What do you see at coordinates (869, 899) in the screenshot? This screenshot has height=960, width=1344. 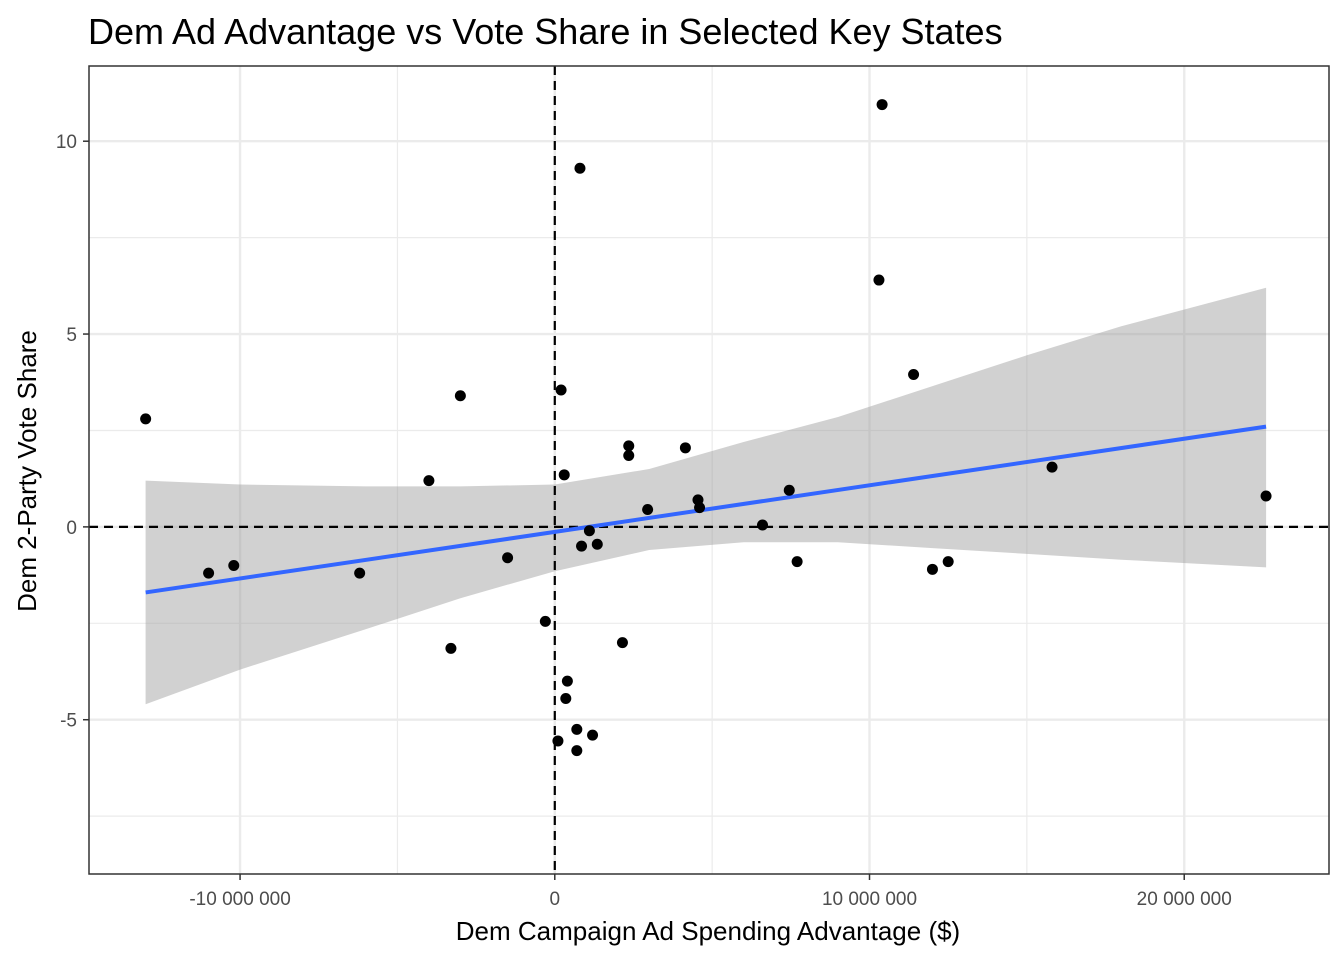 I see `x-tick-label: 10 000 000` at bounding box center [869, 899].